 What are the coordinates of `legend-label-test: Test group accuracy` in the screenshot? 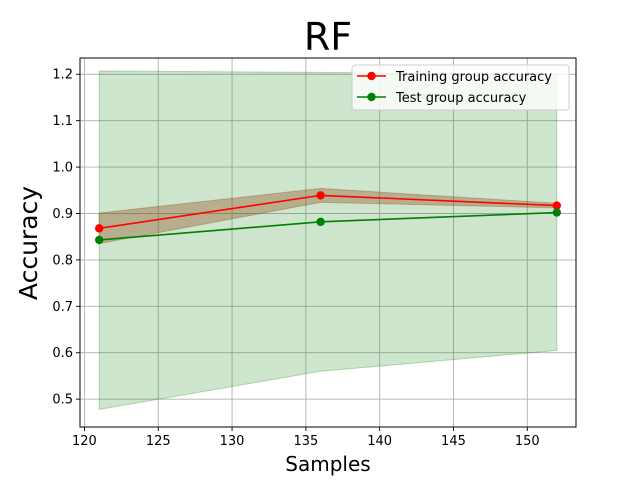 It's located at (461, 98).